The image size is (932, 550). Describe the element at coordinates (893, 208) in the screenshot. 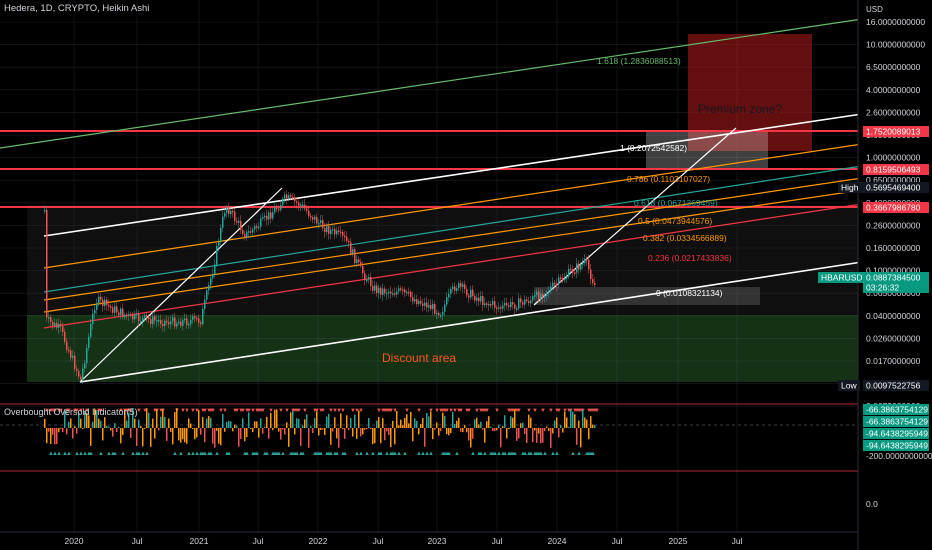

I see `price-badge-text: 0.3667986780` at that location.